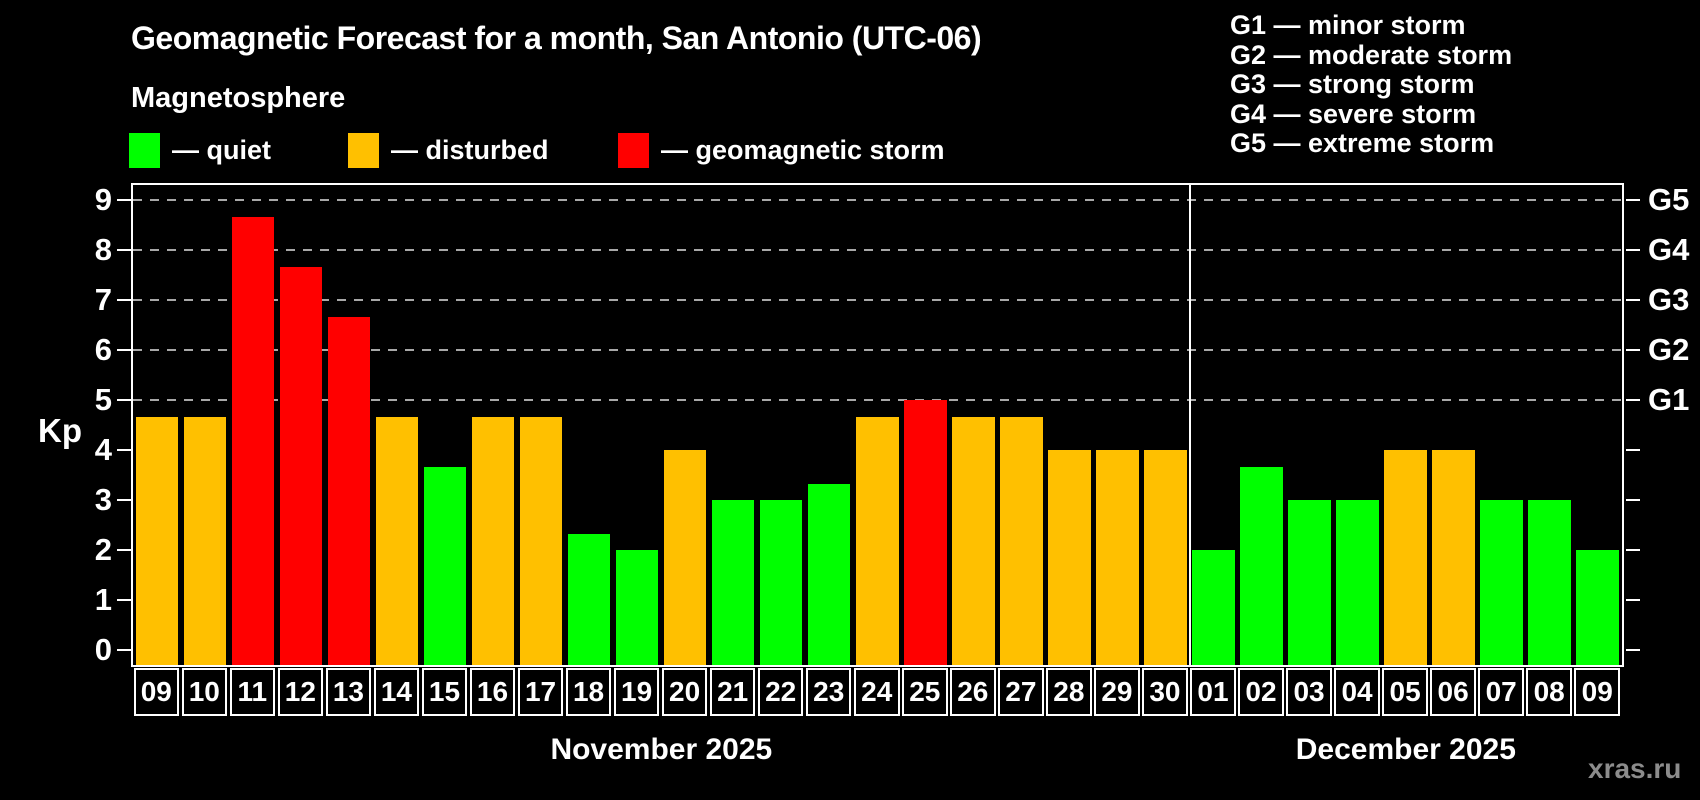 This screenshot has height=800, width=1700. I want to click on quiet-color-swatch, so click(144, 150).